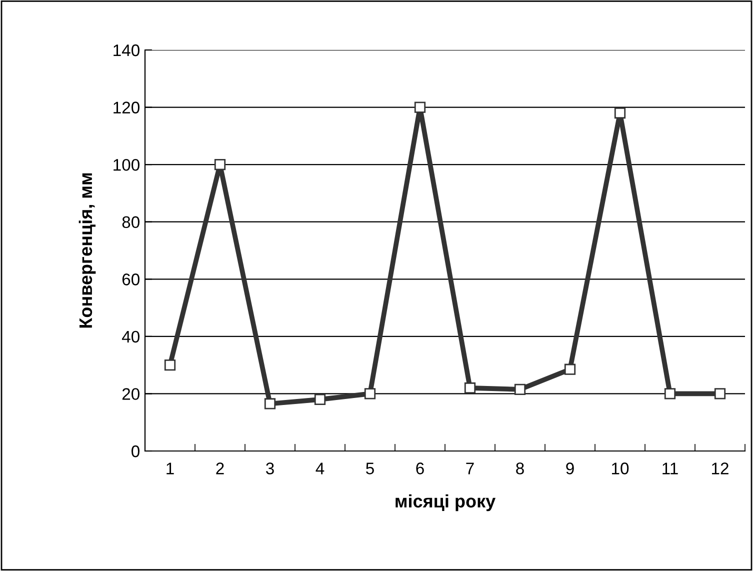 The image size is (753, 571). What do you see at coordinates (720, 468) in the screenshot?
I see `x-tick-label: 12` at bounding box center [720, 468].